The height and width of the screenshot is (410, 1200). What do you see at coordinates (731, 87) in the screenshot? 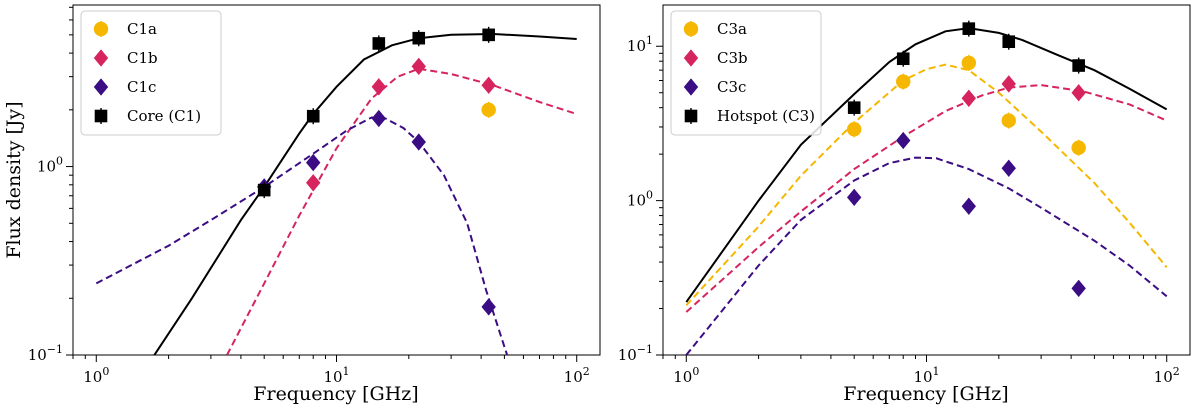
I see `legend-label-c3c: C3c` at bounding box center [731, 87].